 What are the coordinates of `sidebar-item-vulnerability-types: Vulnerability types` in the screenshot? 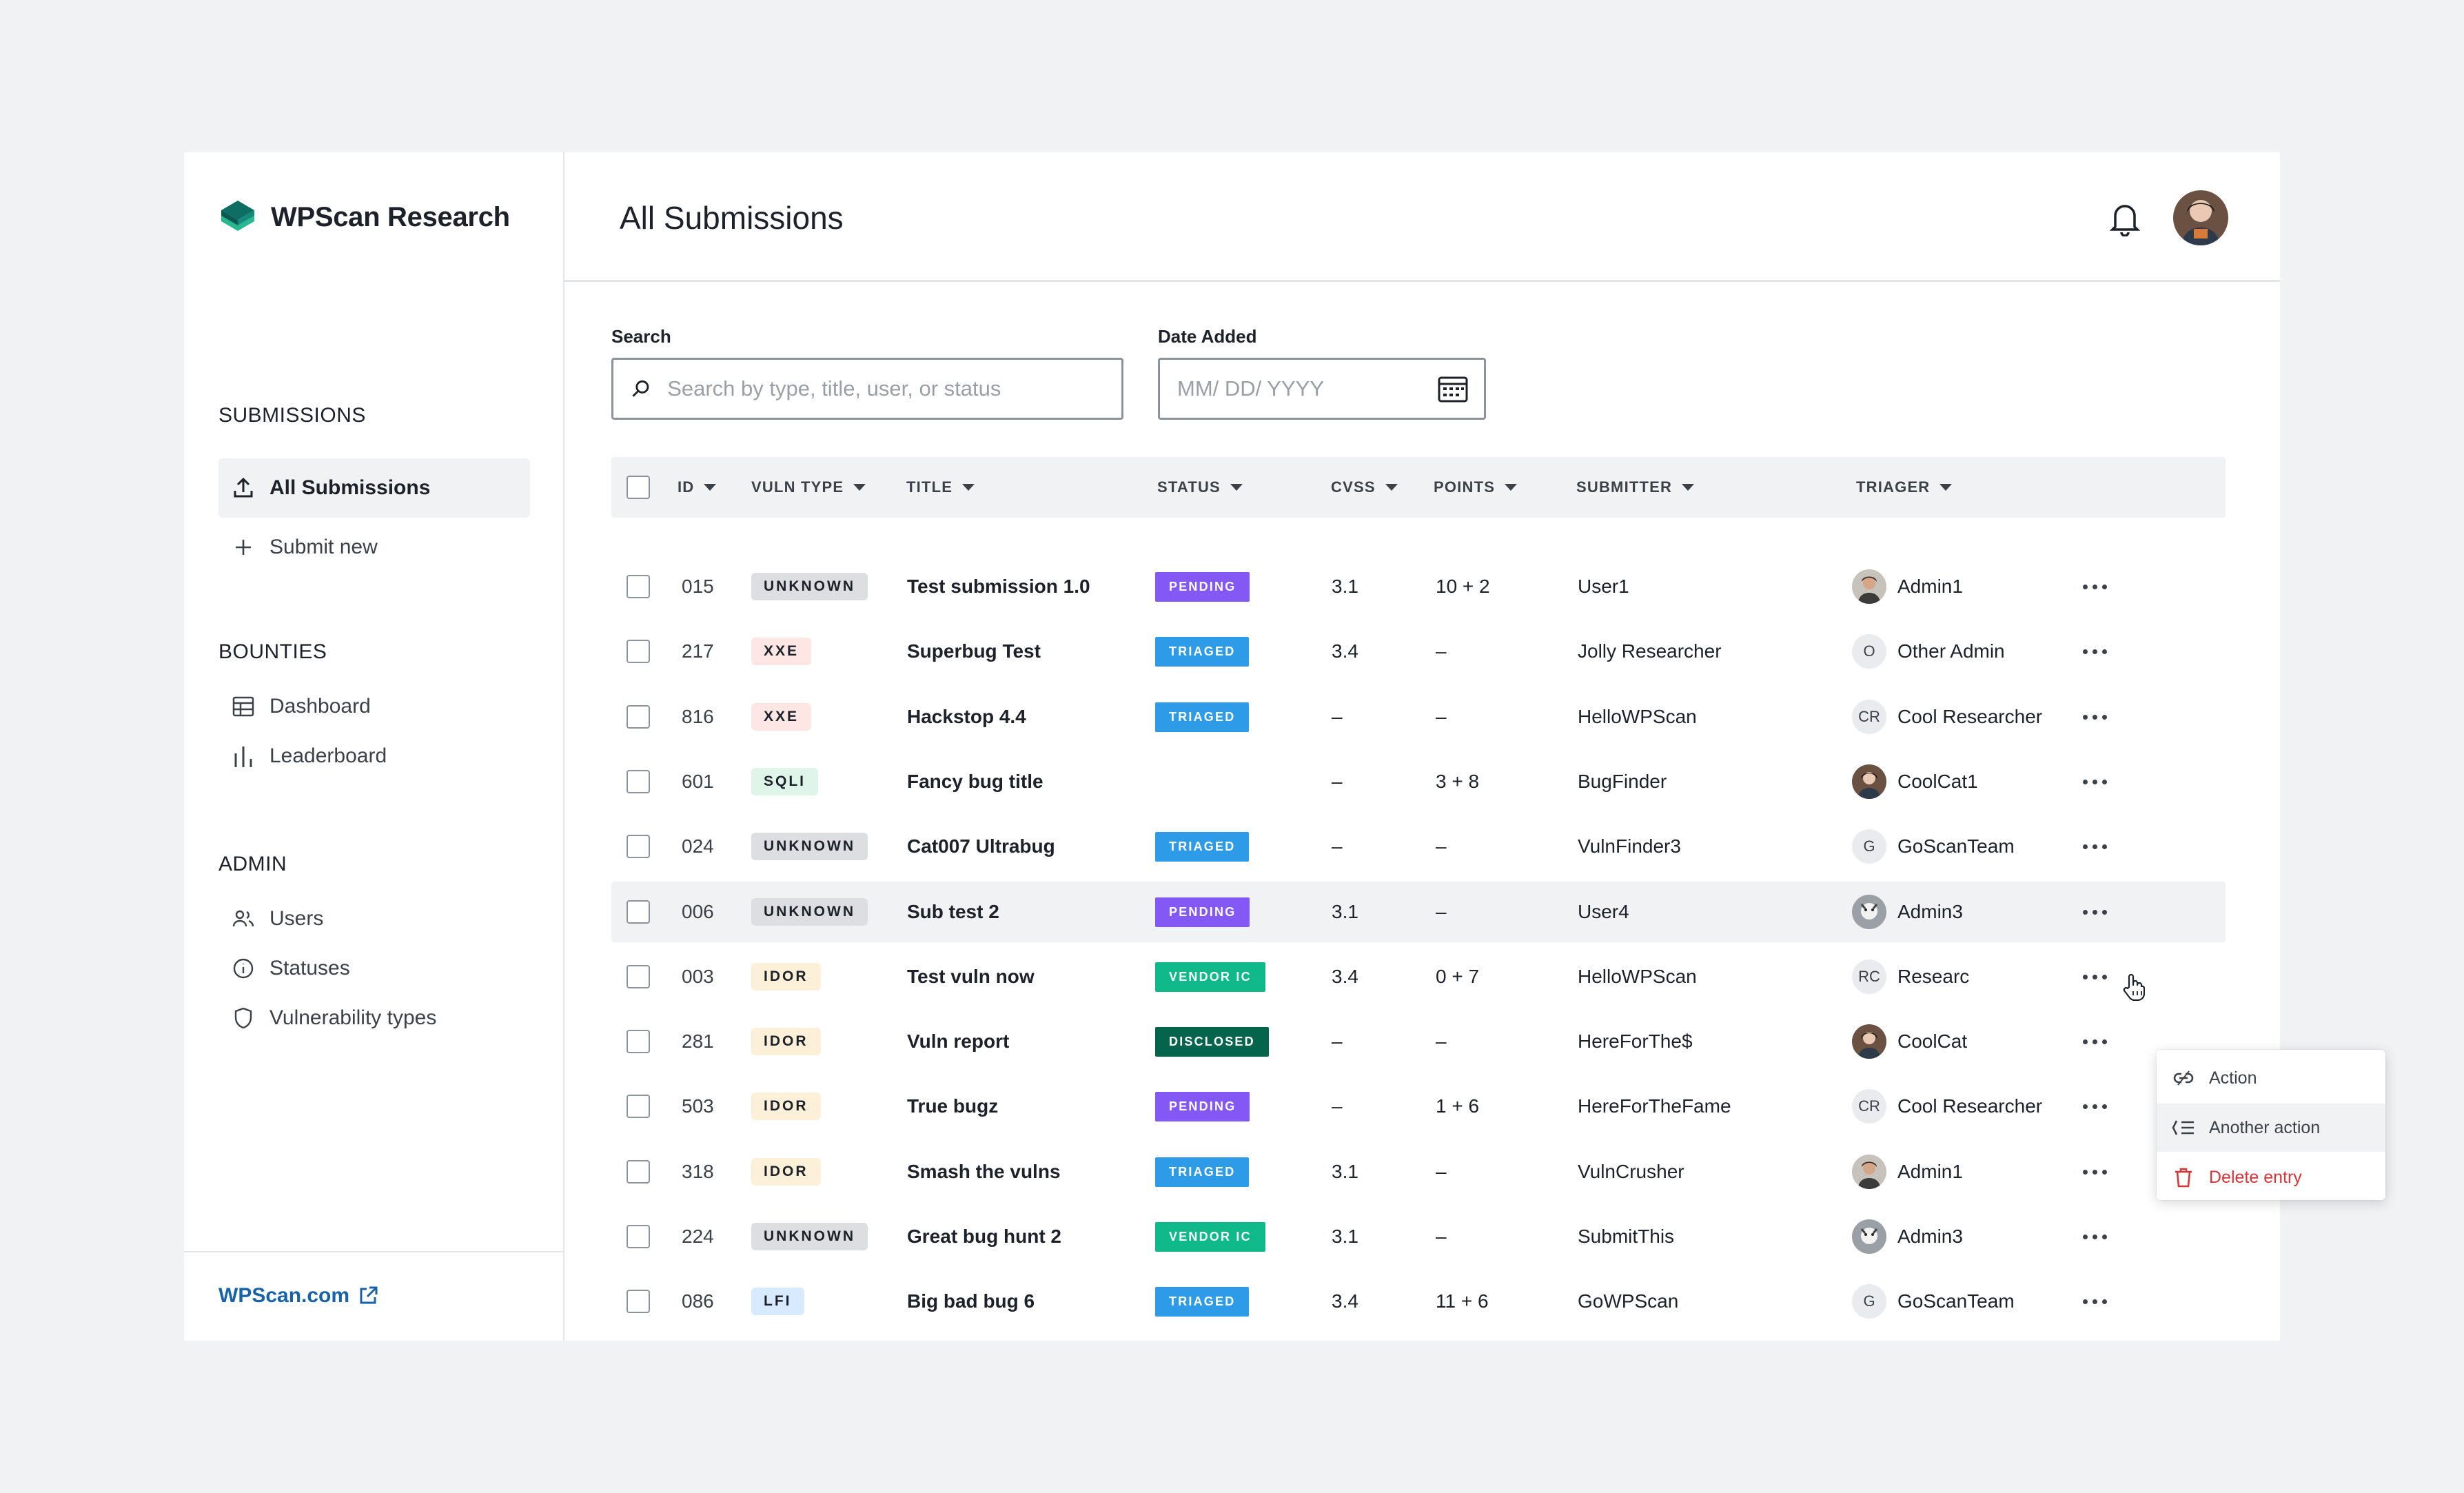 It's located at (374, 1018).